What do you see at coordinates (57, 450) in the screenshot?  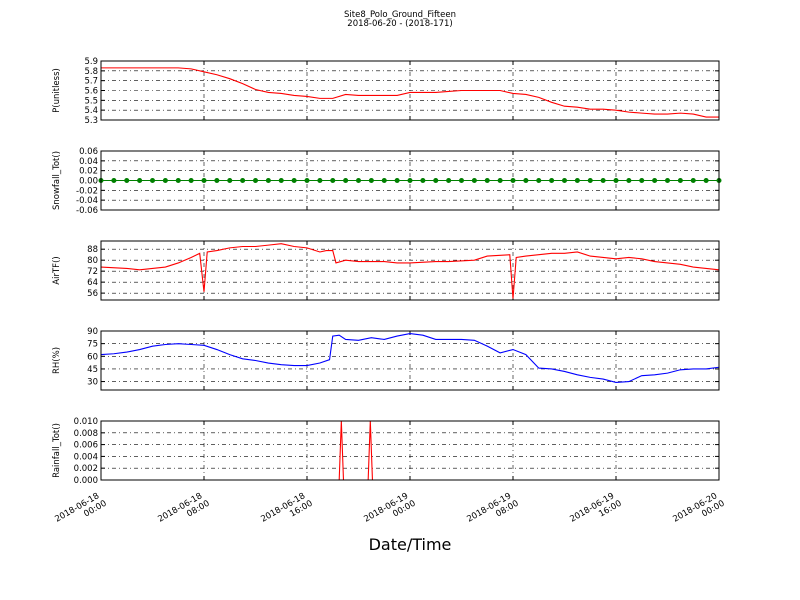 I see `y-axis-label: Rainfall_Tot()` at bounding box center [57, 450].